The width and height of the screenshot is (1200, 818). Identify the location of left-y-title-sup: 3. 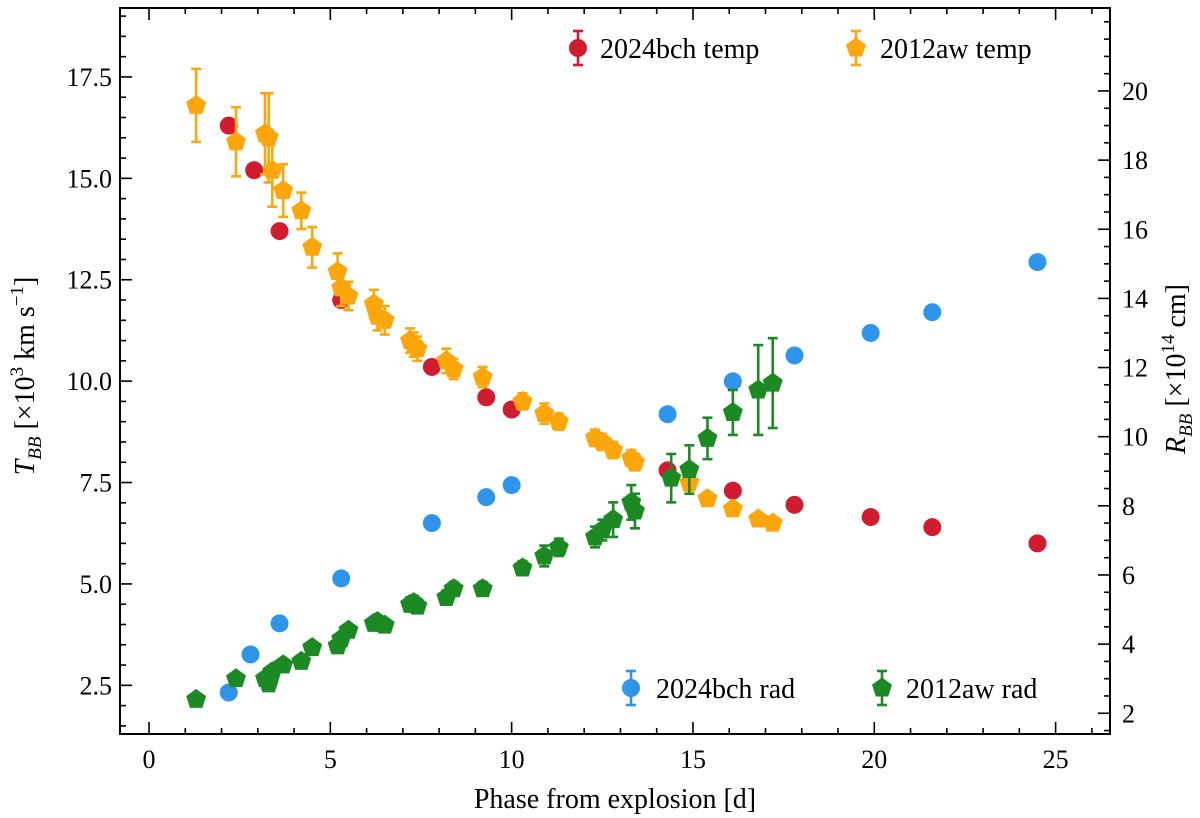
(17, 372).